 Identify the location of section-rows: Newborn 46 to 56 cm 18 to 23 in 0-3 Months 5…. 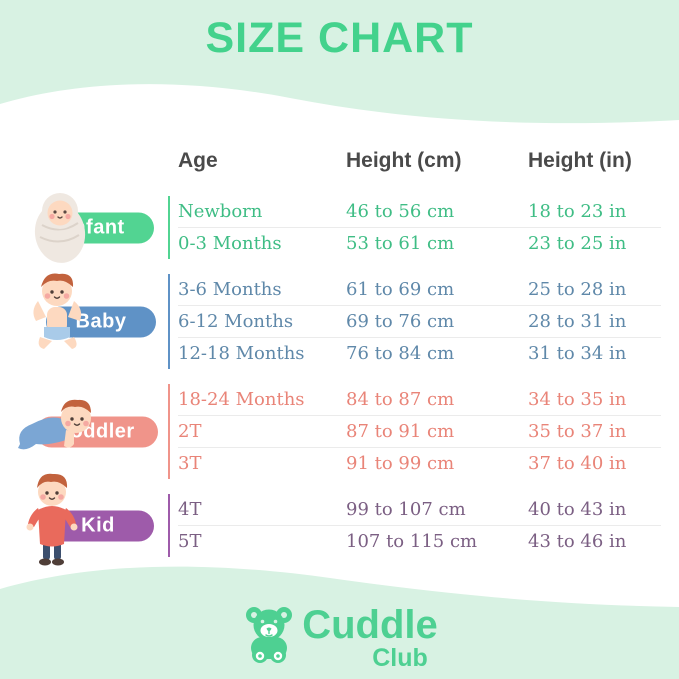
(423, 227).